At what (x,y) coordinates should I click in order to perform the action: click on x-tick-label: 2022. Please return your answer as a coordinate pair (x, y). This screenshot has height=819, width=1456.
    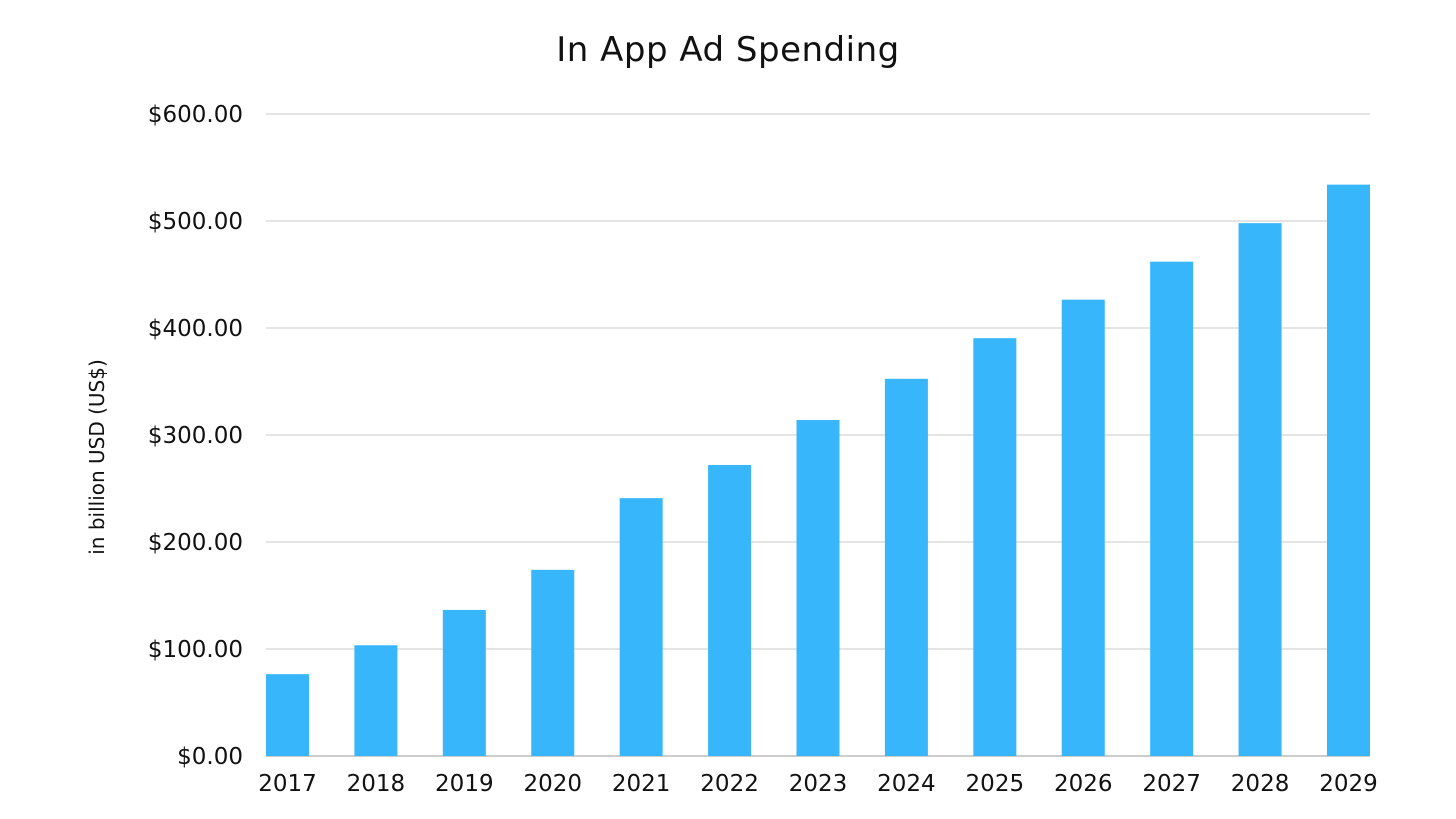
    Looking at the image, I should click on (729, 784).